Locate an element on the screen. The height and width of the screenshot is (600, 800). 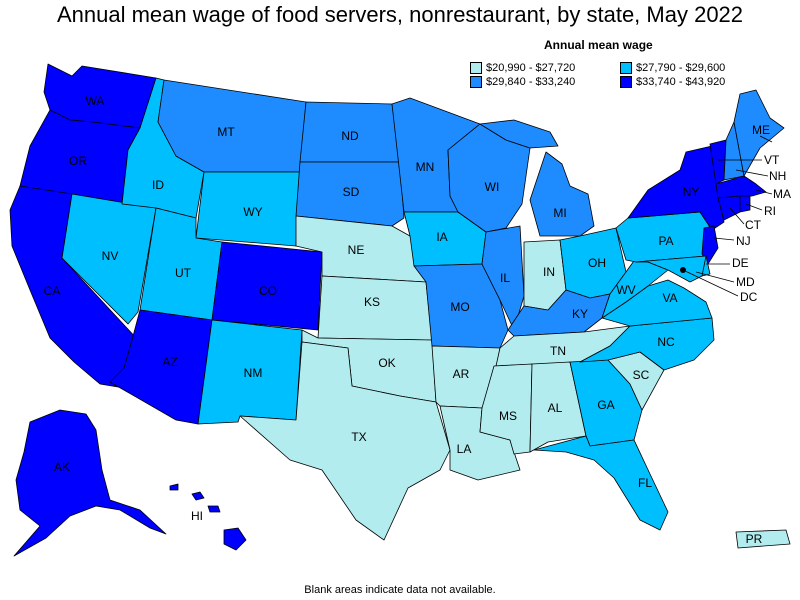
leader-md is located at coordinates (715, 277).